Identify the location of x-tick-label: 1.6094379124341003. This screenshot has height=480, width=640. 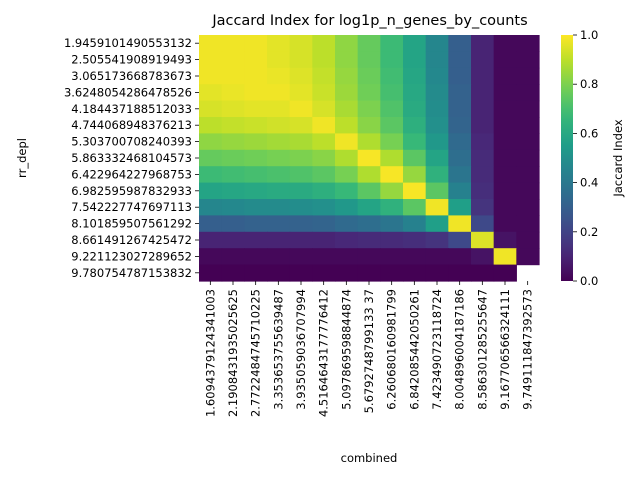
(210, 353).